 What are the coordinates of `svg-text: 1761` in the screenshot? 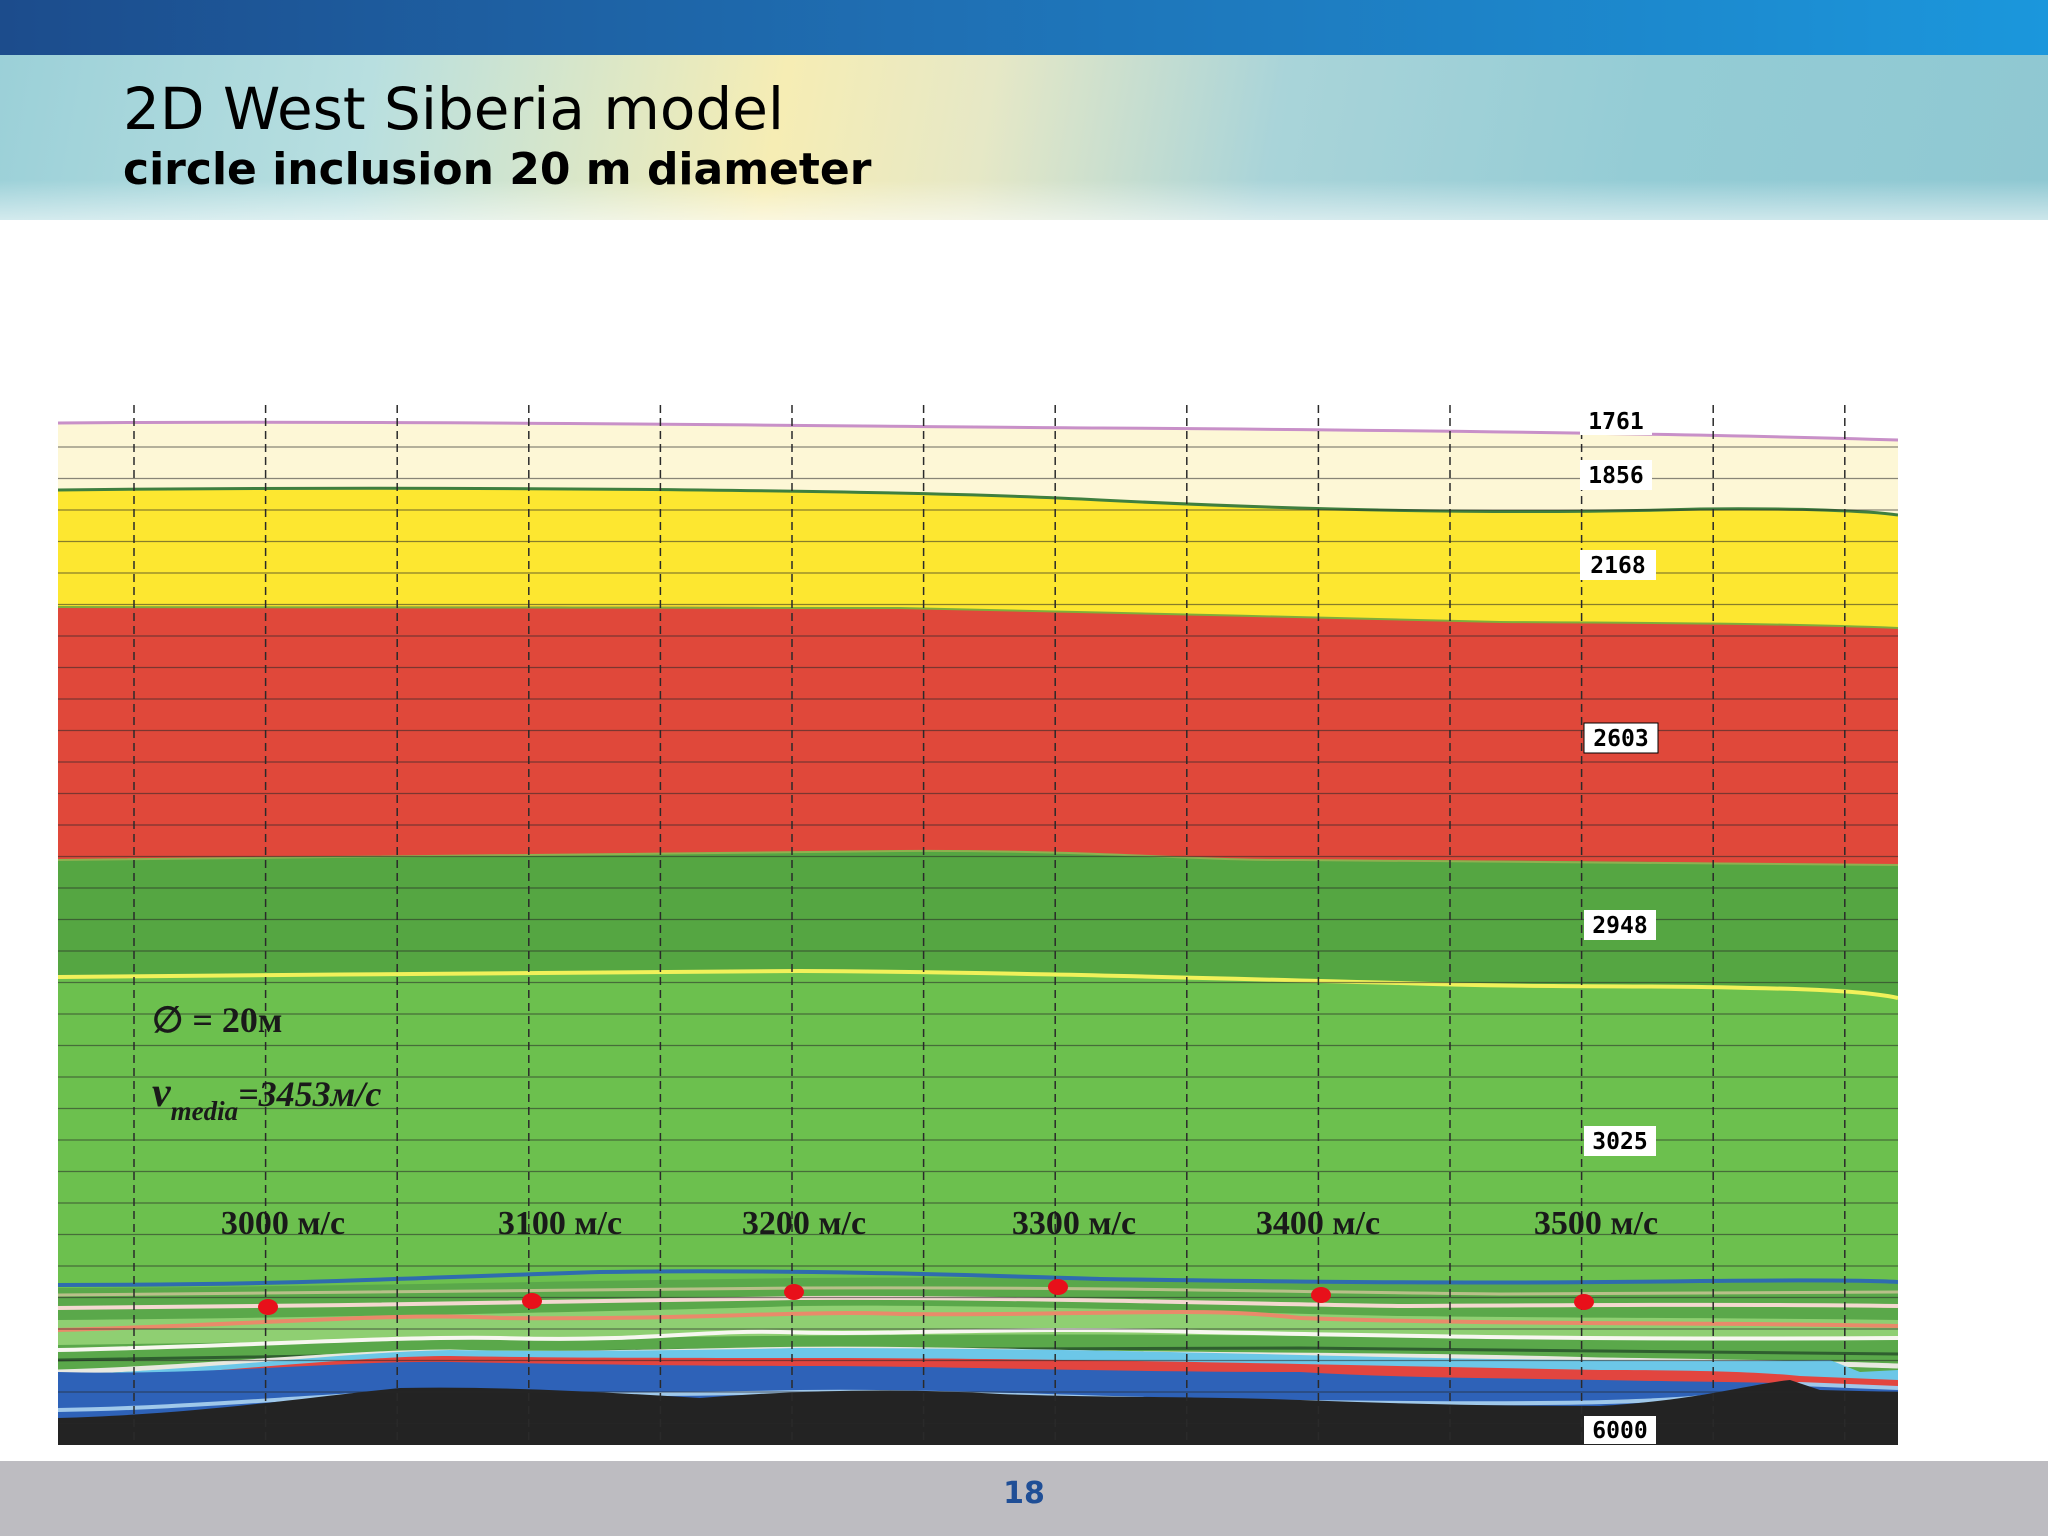 It's located at (1615, 422).